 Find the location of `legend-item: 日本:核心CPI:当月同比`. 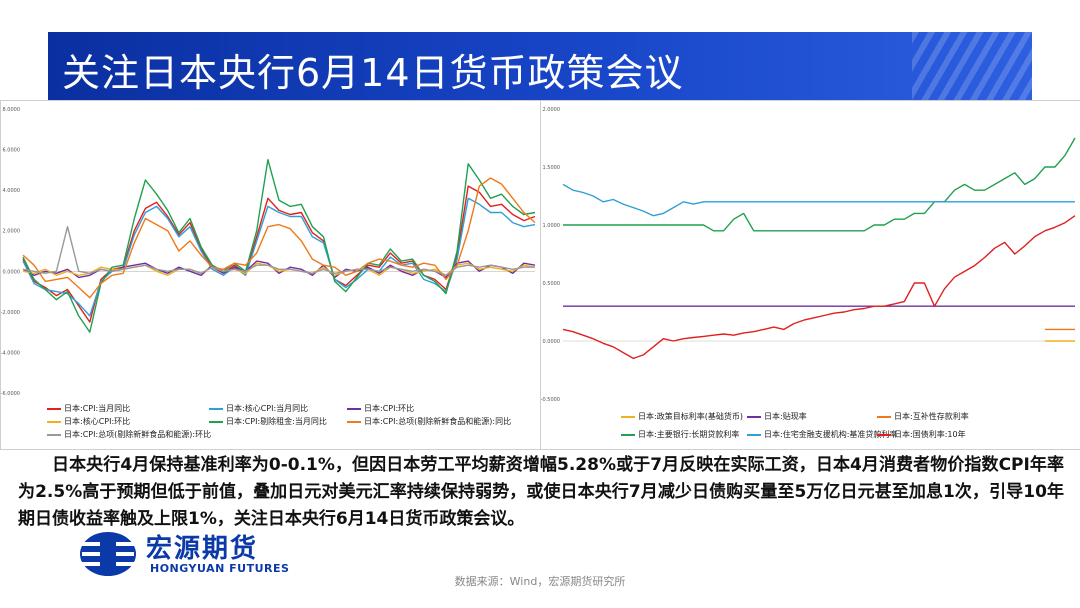

legend-item: 日本:核心CPI:当月同比 is located at coordinates (258, 408).